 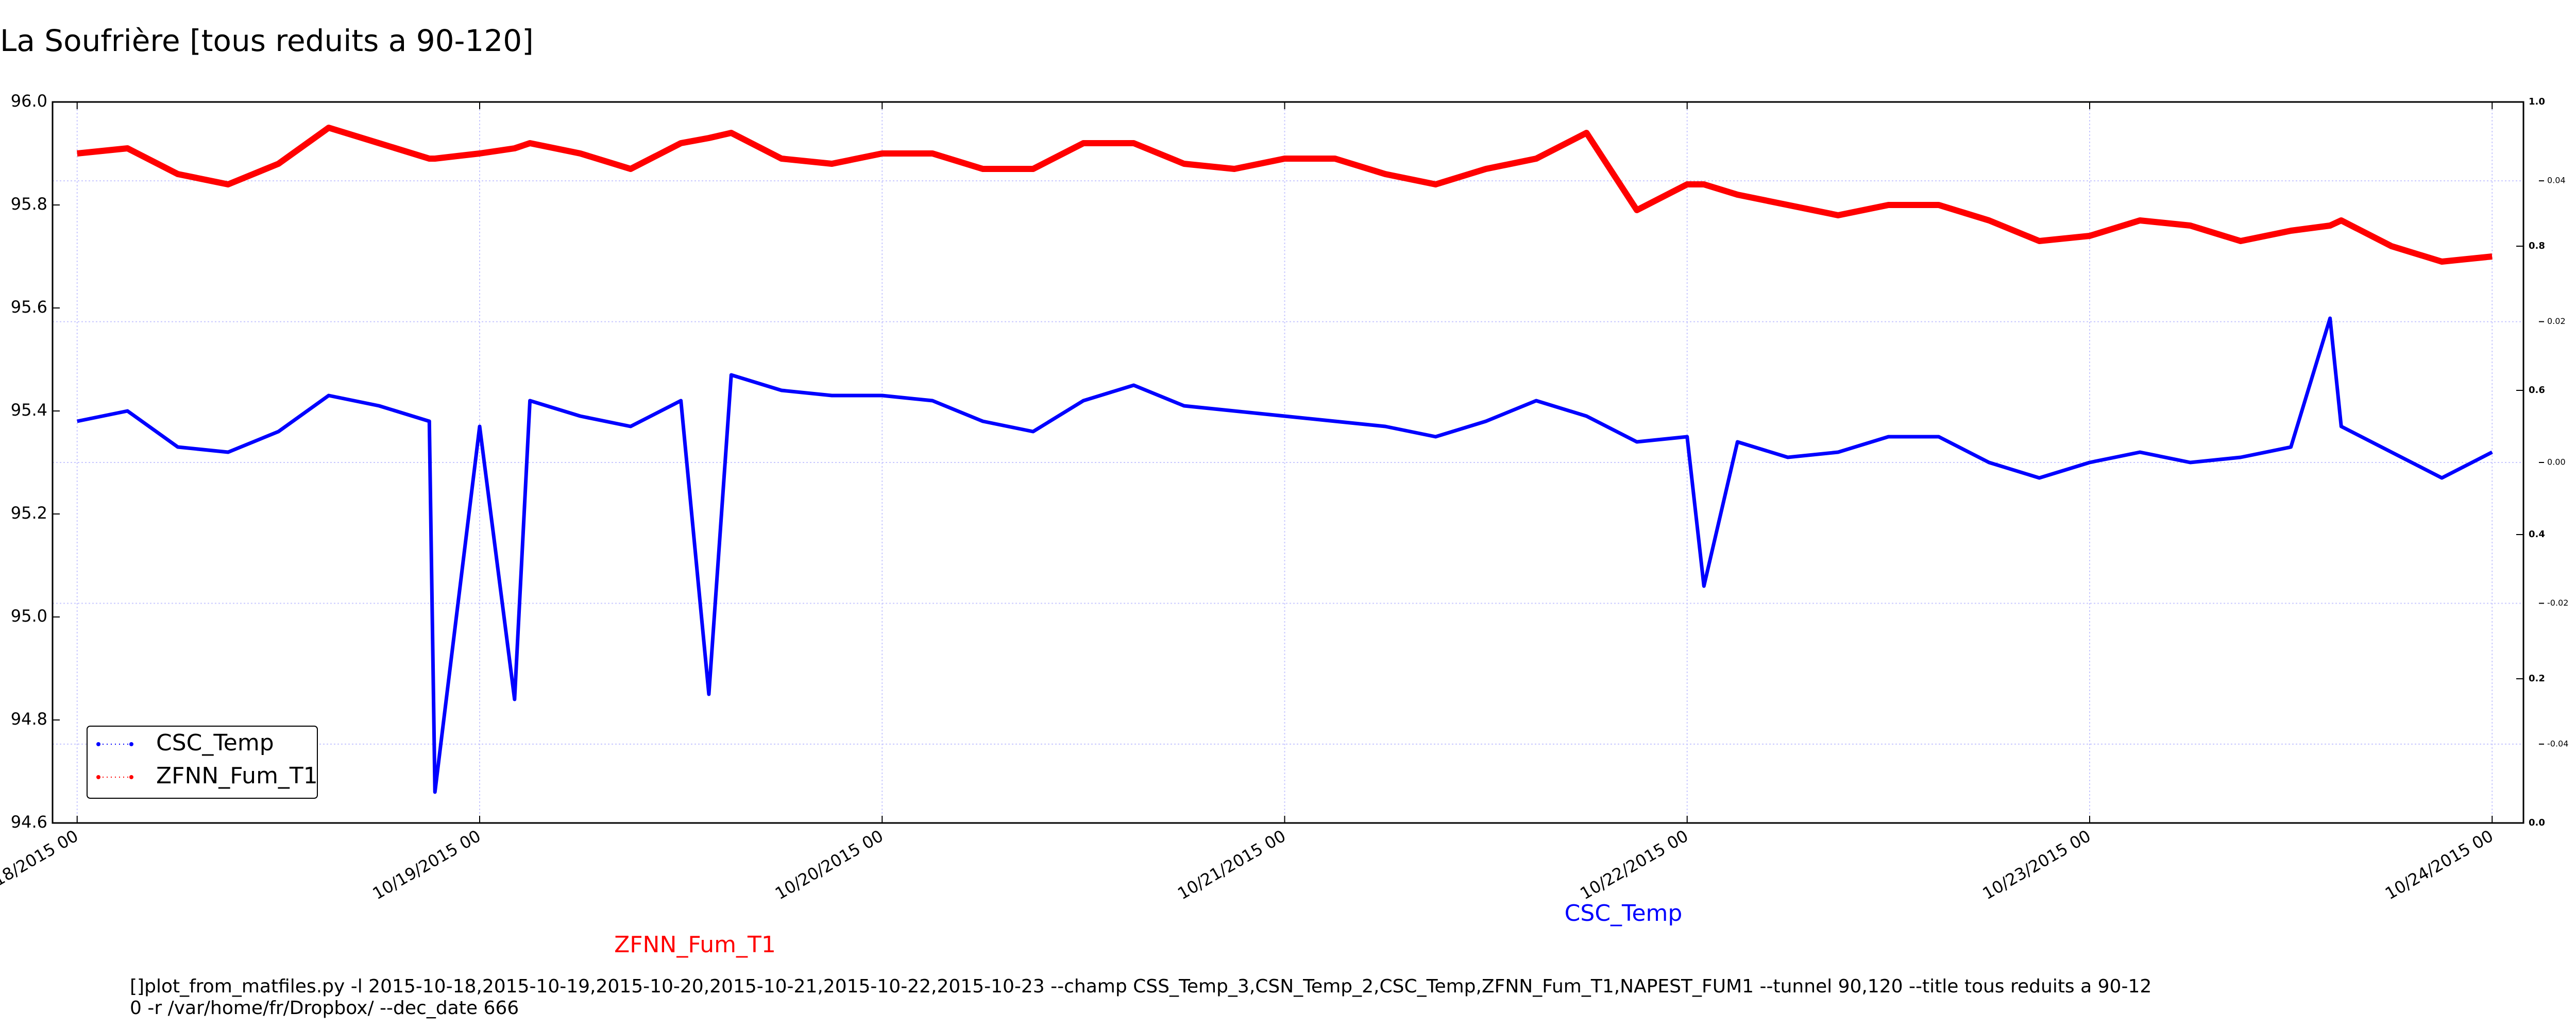 What do you see at coordinates (29, 307) in the screenshot?
I see `y-tick-label: 95.6` at bounding box center [29, 307].